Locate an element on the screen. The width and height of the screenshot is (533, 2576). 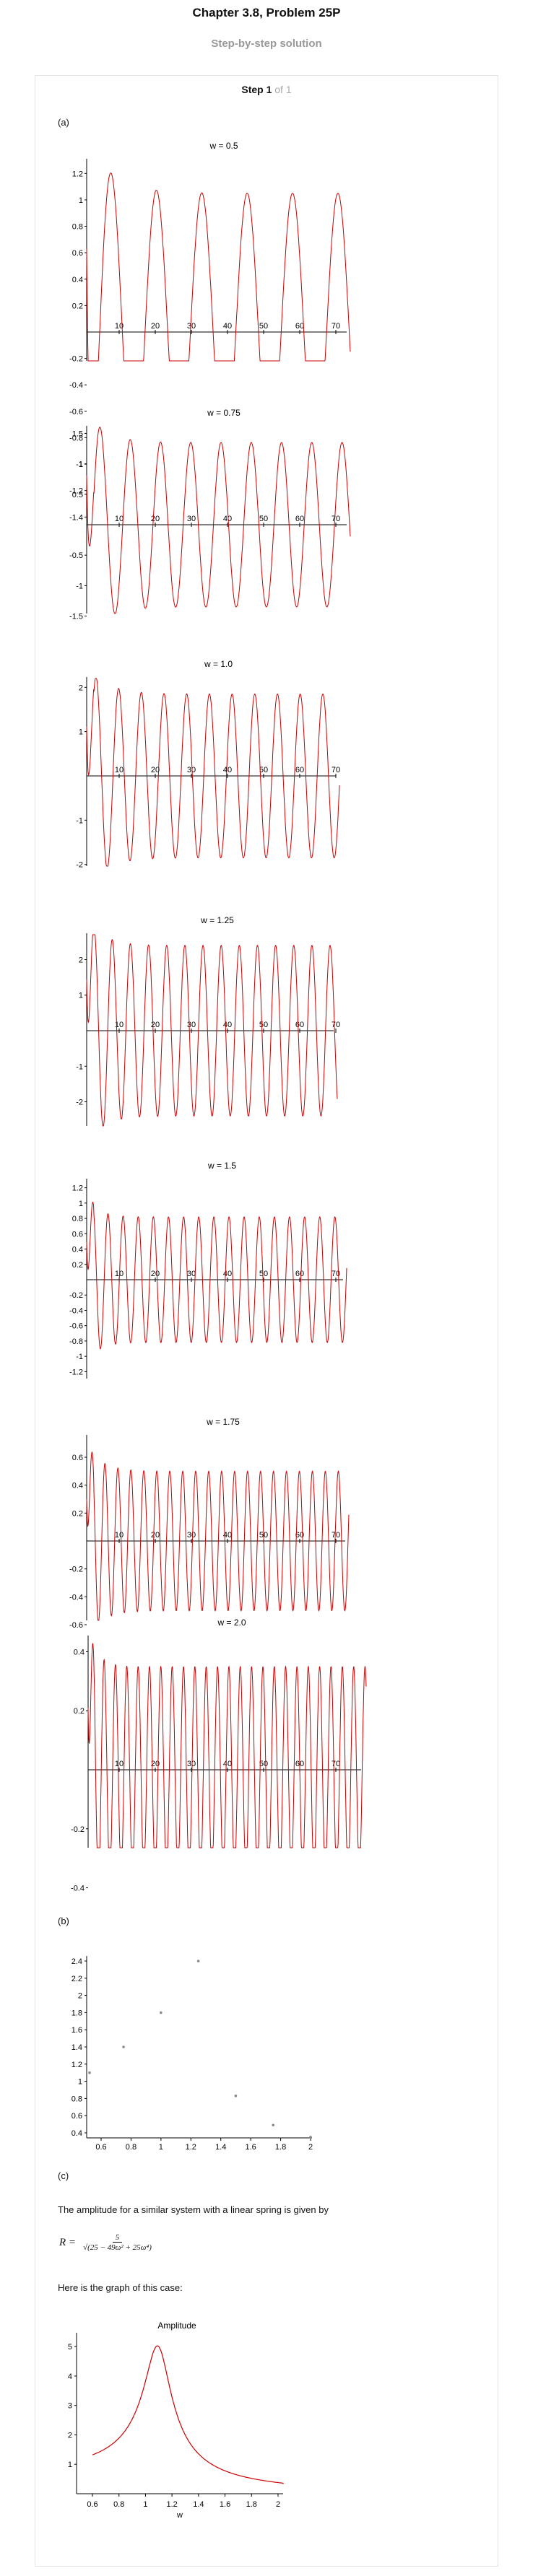
page-subtitle: Step-by-step solution is located at coordinates (266, 44).